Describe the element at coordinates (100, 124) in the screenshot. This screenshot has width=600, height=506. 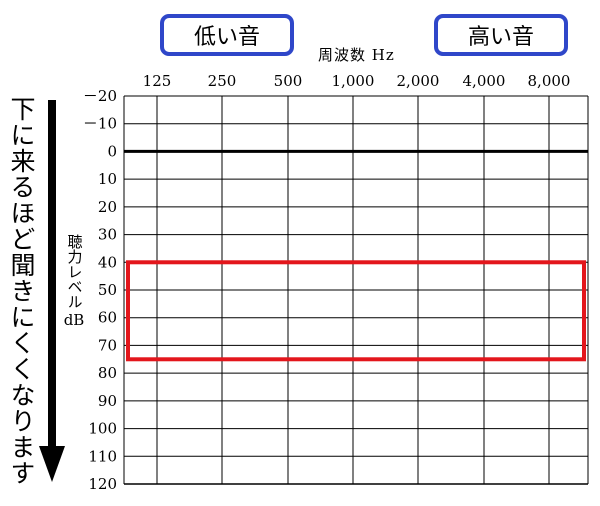
I see `y-tick-label: －10` at that location.